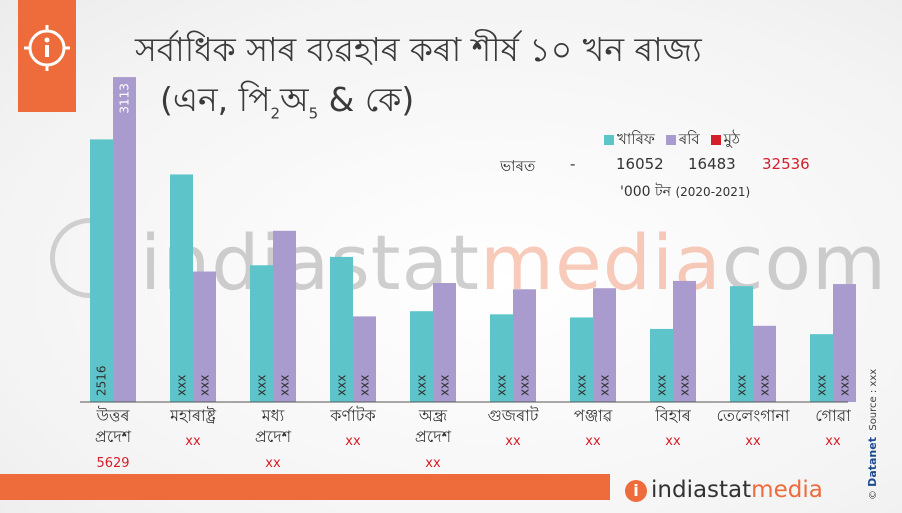  I want to click on category-label-6: পঞ্জাৱ, so click(593, 415).